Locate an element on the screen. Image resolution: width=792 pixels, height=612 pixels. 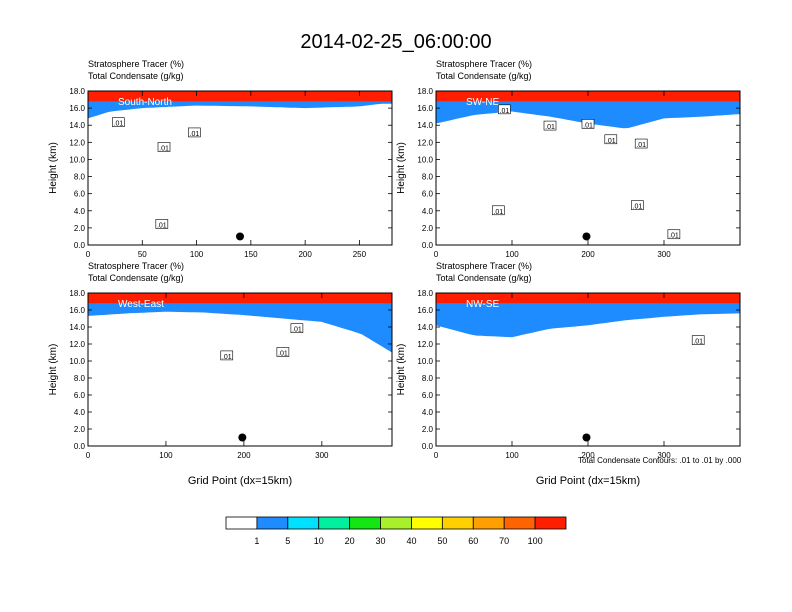
plot-frame is located at coordinates (240, 168).